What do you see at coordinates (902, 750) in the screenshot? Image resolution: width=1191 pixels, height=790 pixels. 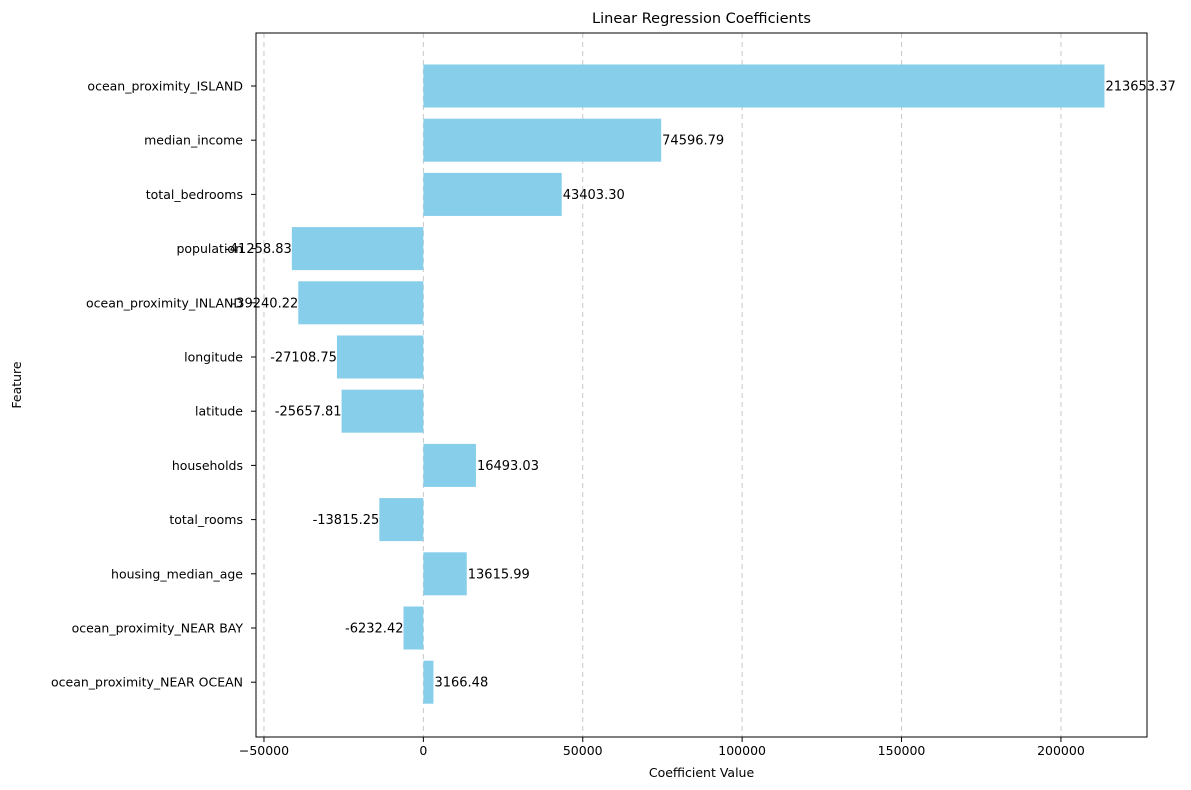 I see `x-tick-label: 150000` at bounding box center [902, 750].